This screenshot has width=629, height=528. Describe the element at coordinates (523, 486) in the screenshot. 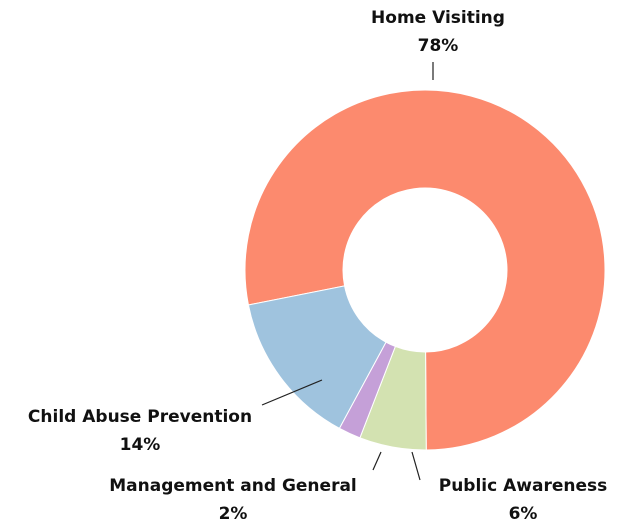

I see `slice-label: Public Awareness` at that location.